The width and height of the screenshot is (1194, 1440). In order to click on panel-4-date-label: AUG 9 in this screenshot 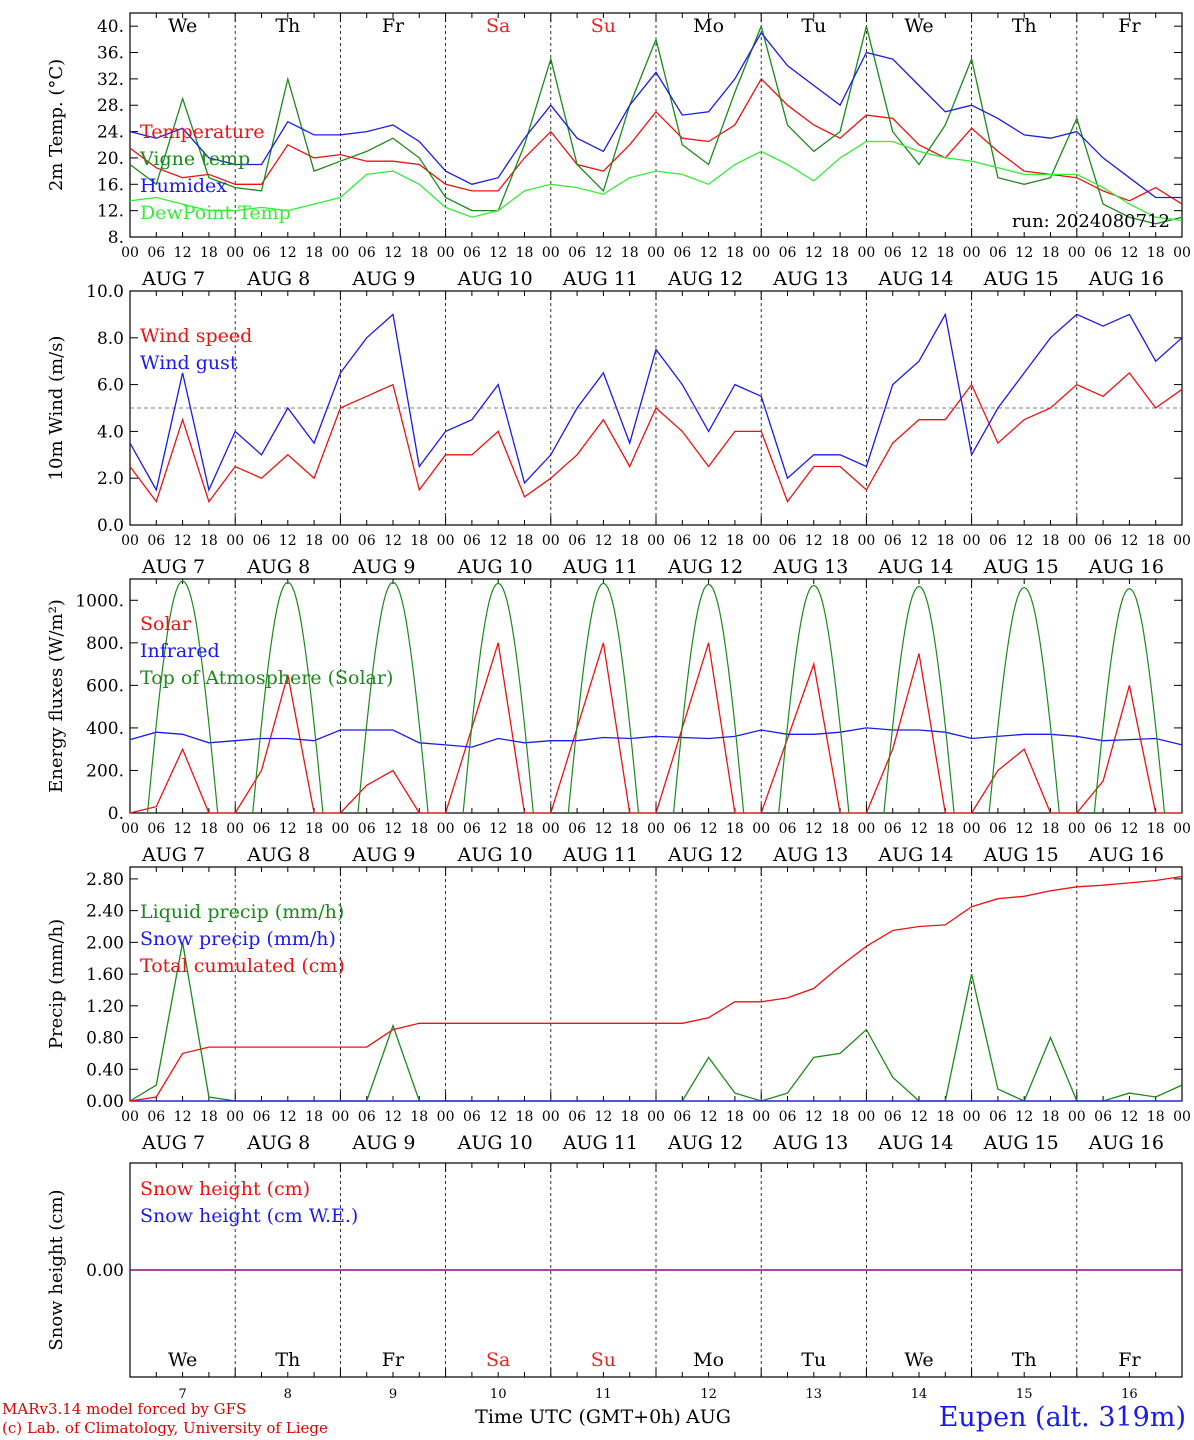, I will do `click(383, 1143)`.